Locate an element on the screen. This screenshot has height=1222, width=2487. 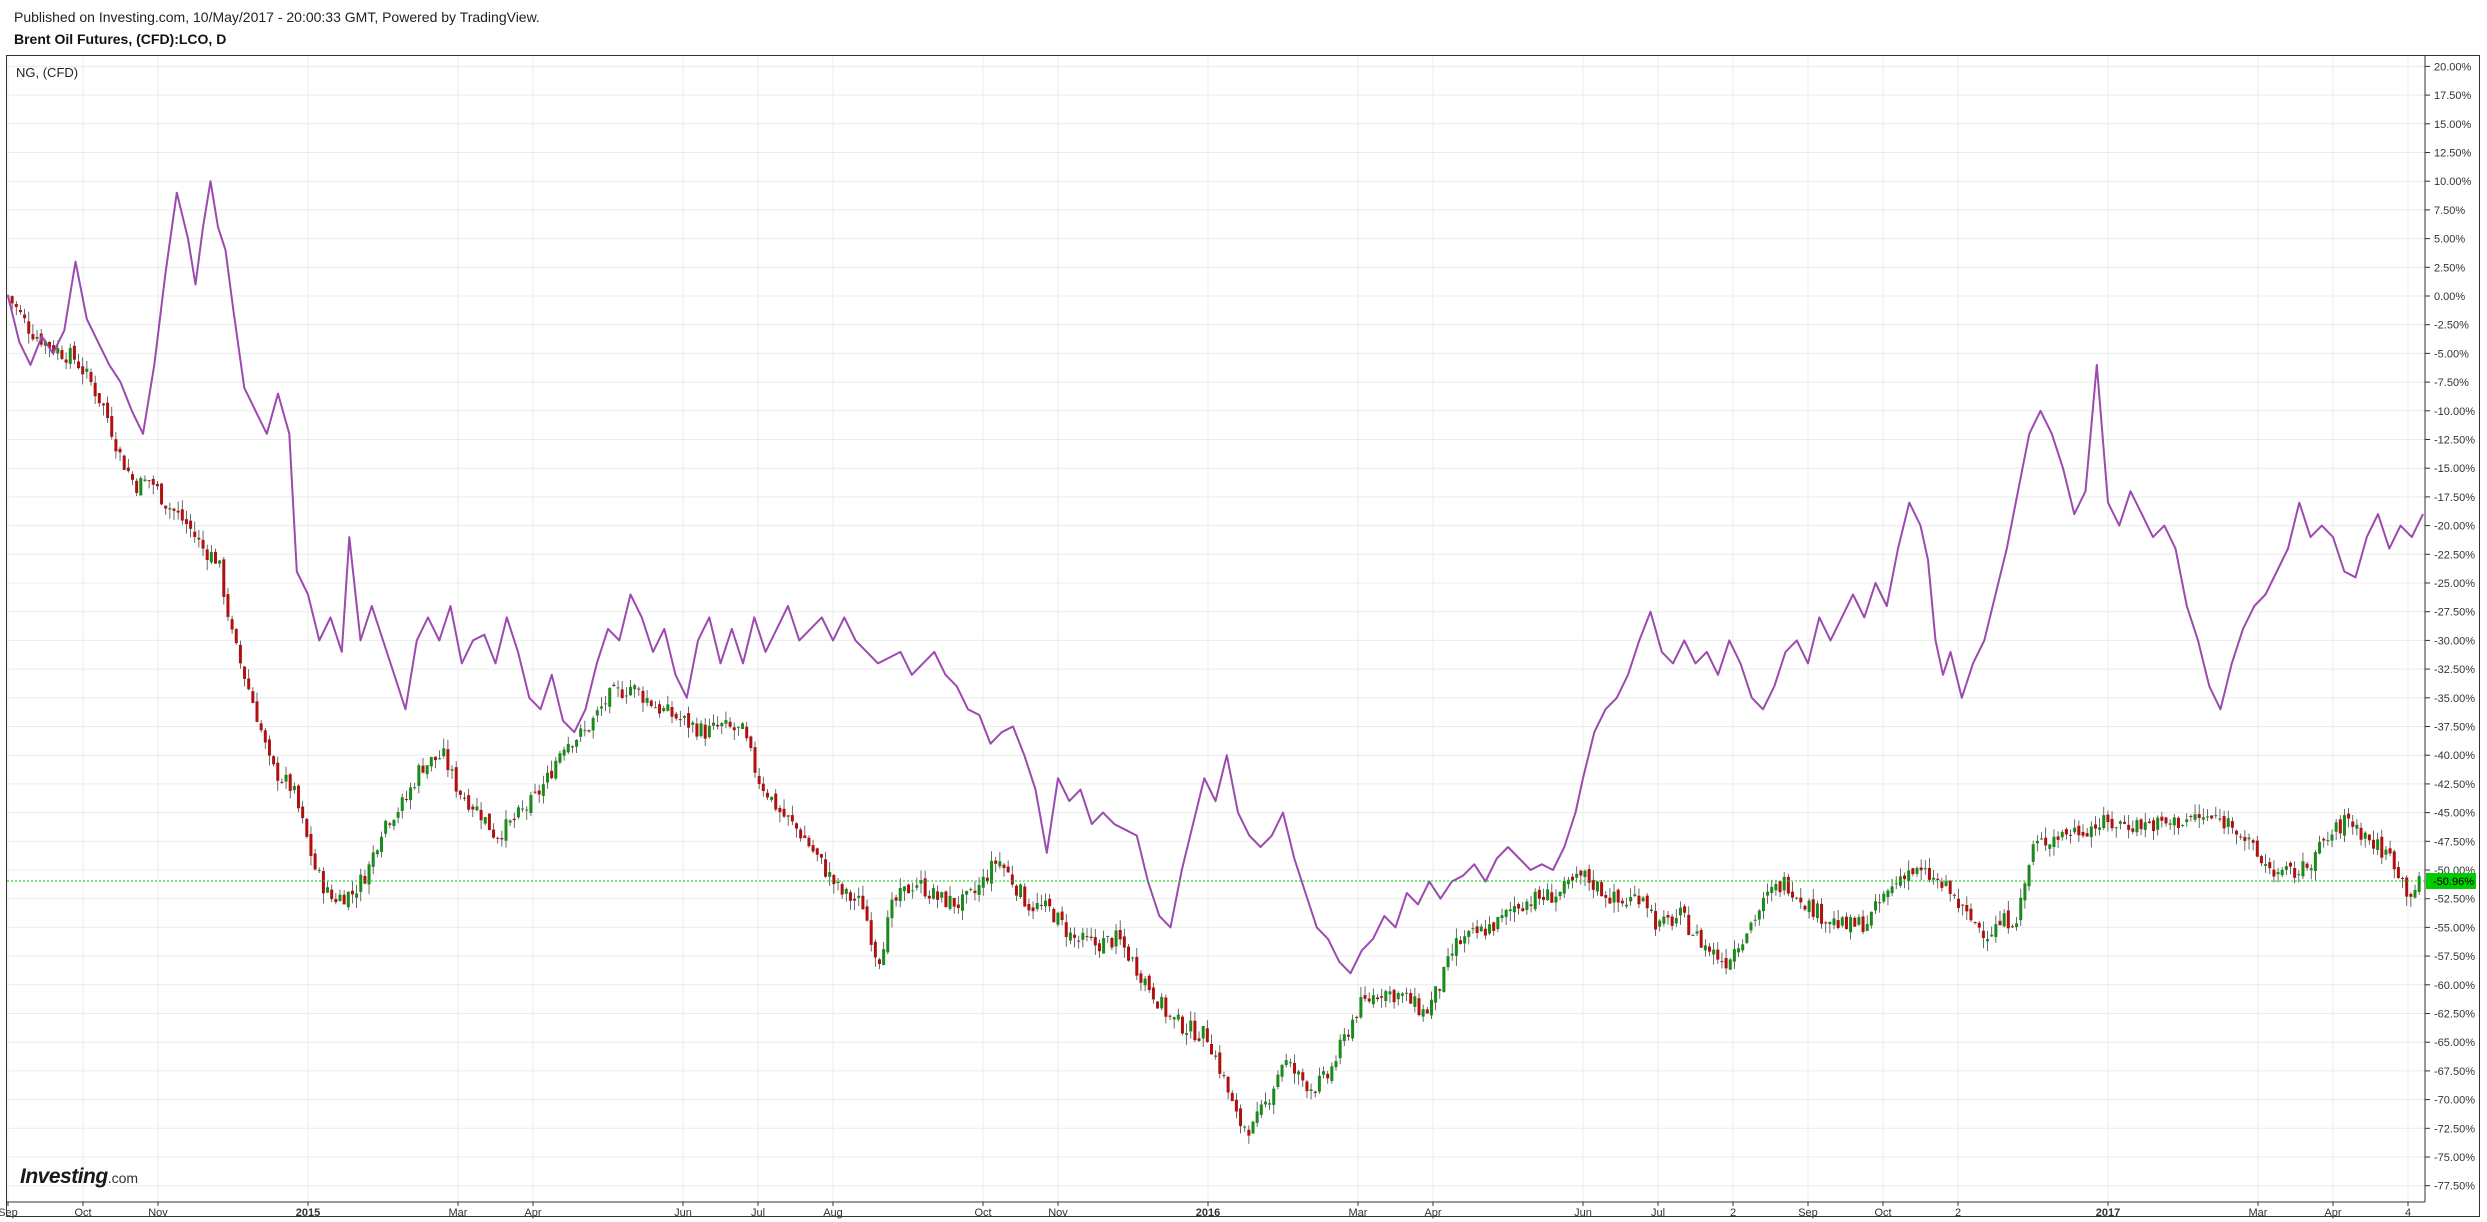
y-tick-label: -45.00% is located at coordinates (2454, 814).